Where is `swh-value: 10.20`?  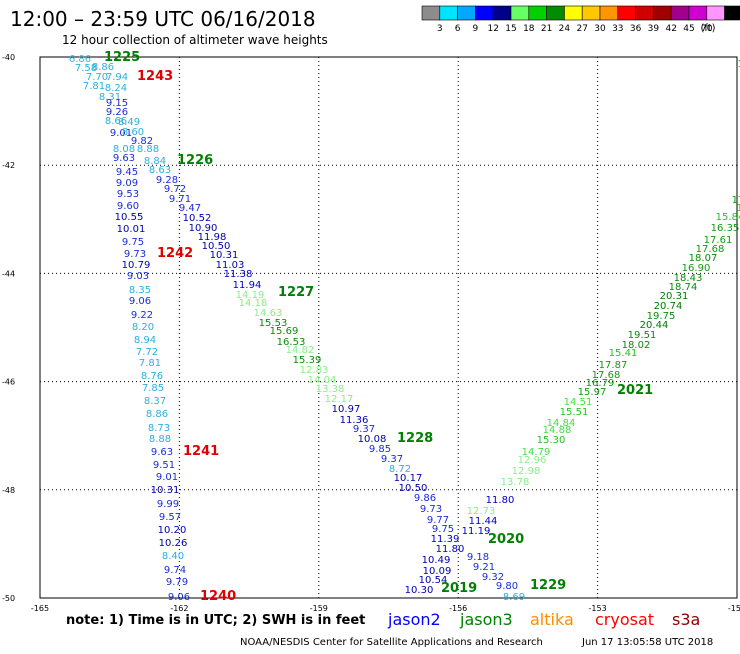
swh-value: 10.20 is located at coordinates (172, 530).